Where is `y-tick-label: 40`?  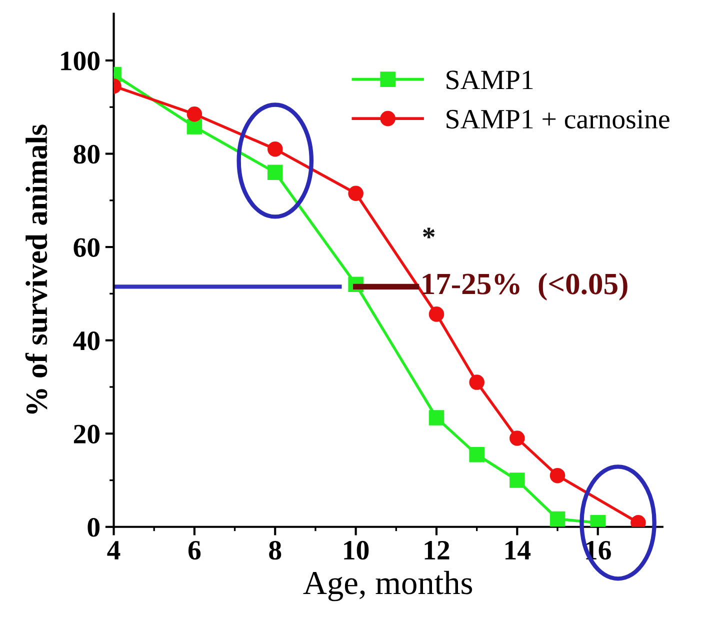 y-tick-label: 40 is located at coordinates (86, 340).